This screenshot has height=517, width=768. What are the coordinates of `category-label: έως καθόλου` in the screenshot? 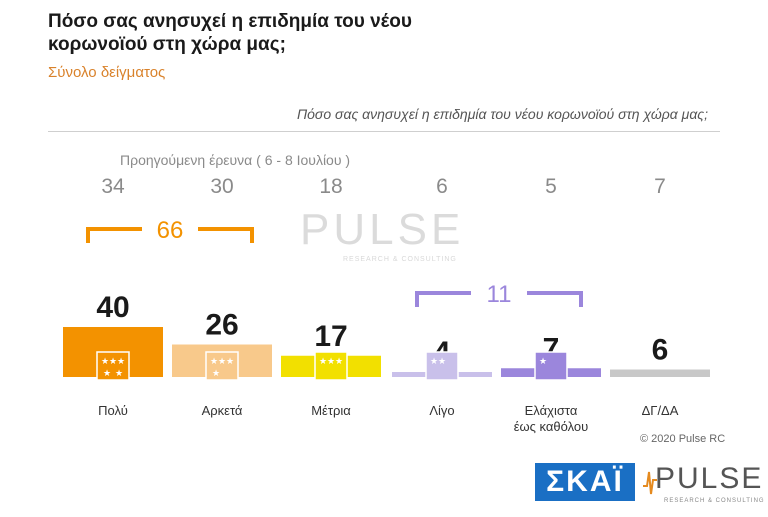 It's located at (551, 426).